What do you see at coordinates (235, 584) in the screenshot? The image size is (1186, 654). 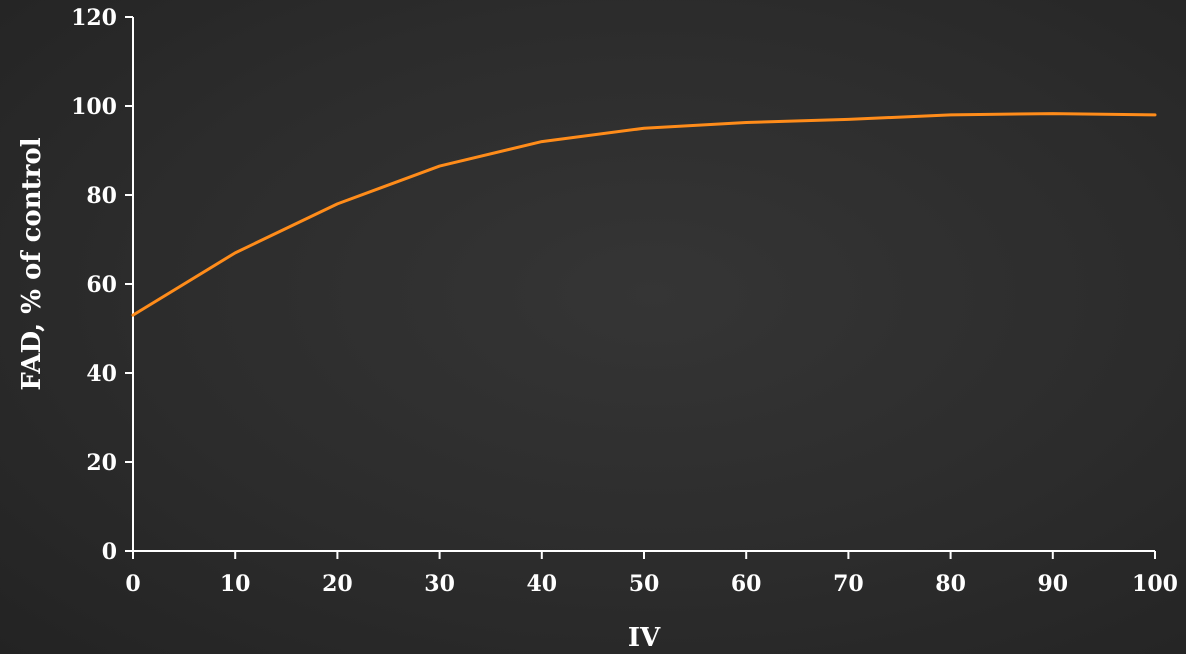 I see `x-tick-label: 10` at bounding box center [235, 584].